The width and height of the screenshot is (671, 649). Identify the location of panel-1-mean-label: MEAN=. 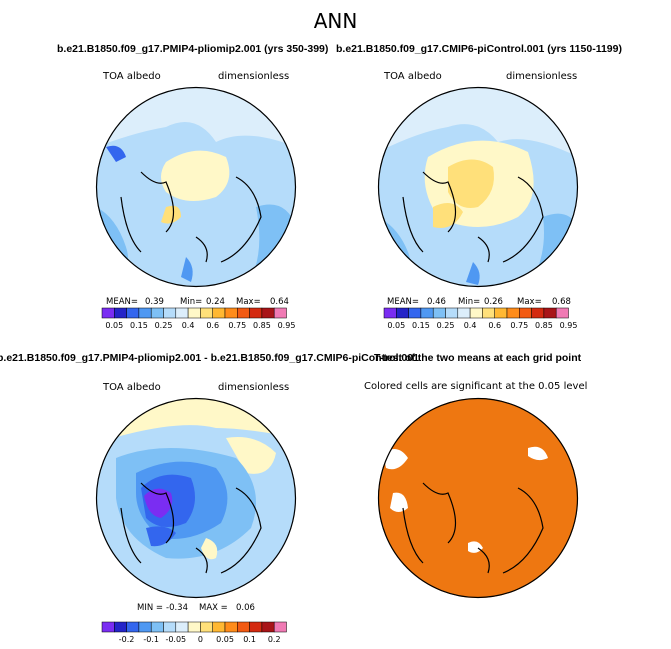
(122, 302).